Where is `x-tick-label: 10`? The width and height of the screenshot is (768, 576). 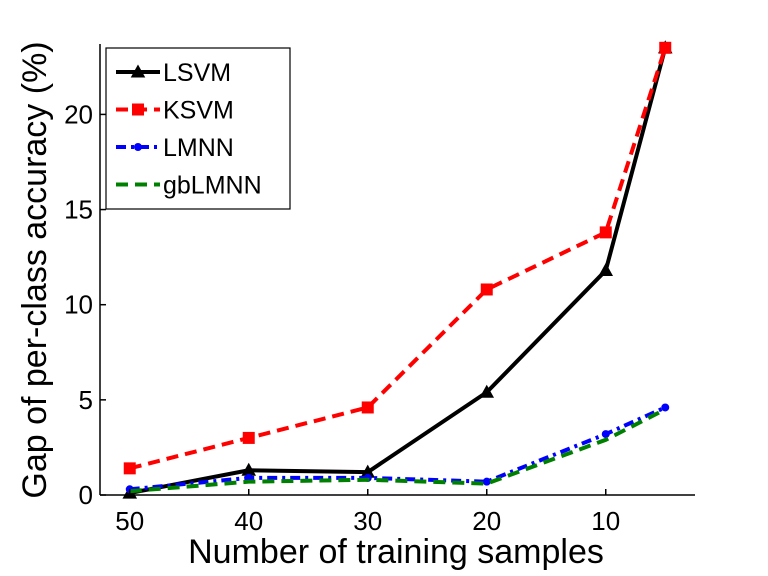
x-tick-label: 10 is located at coordinates (605, 521).